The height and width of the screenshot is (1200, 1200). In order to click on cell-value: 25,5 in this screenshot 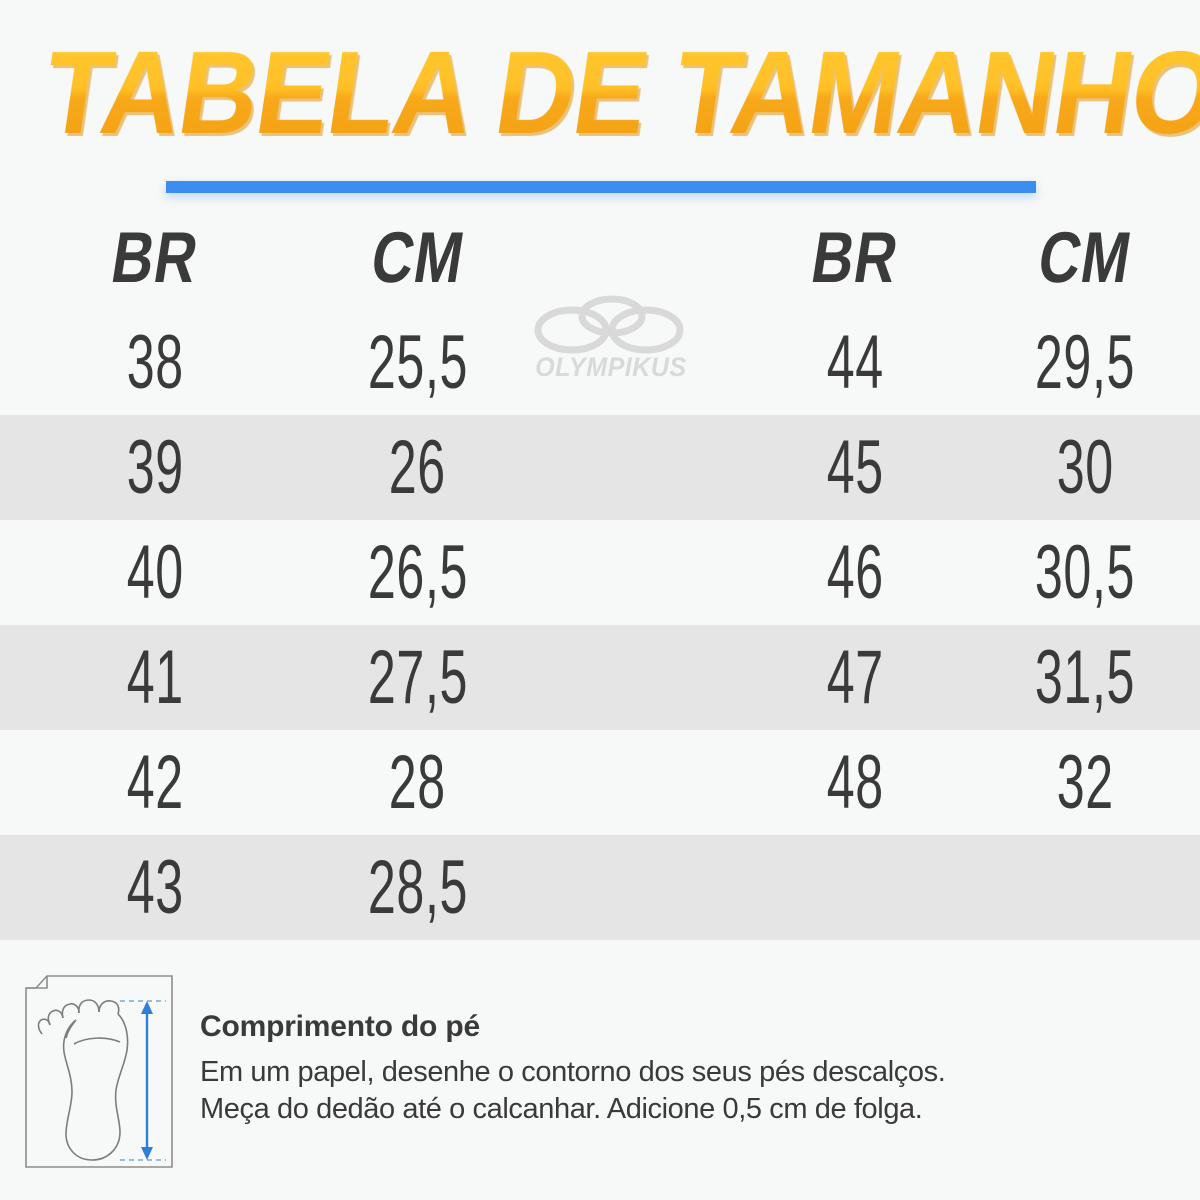, I will do `click(417, 362)`.